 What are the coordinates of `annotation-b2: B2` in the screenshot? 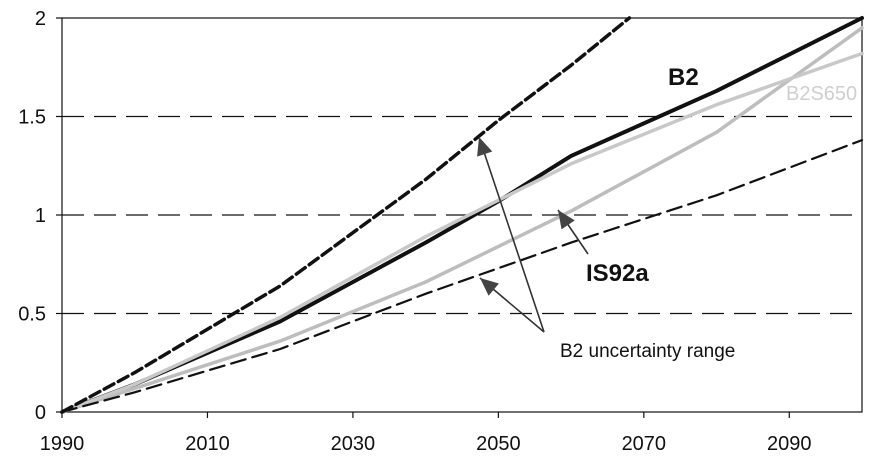 It's located at (683, 77).